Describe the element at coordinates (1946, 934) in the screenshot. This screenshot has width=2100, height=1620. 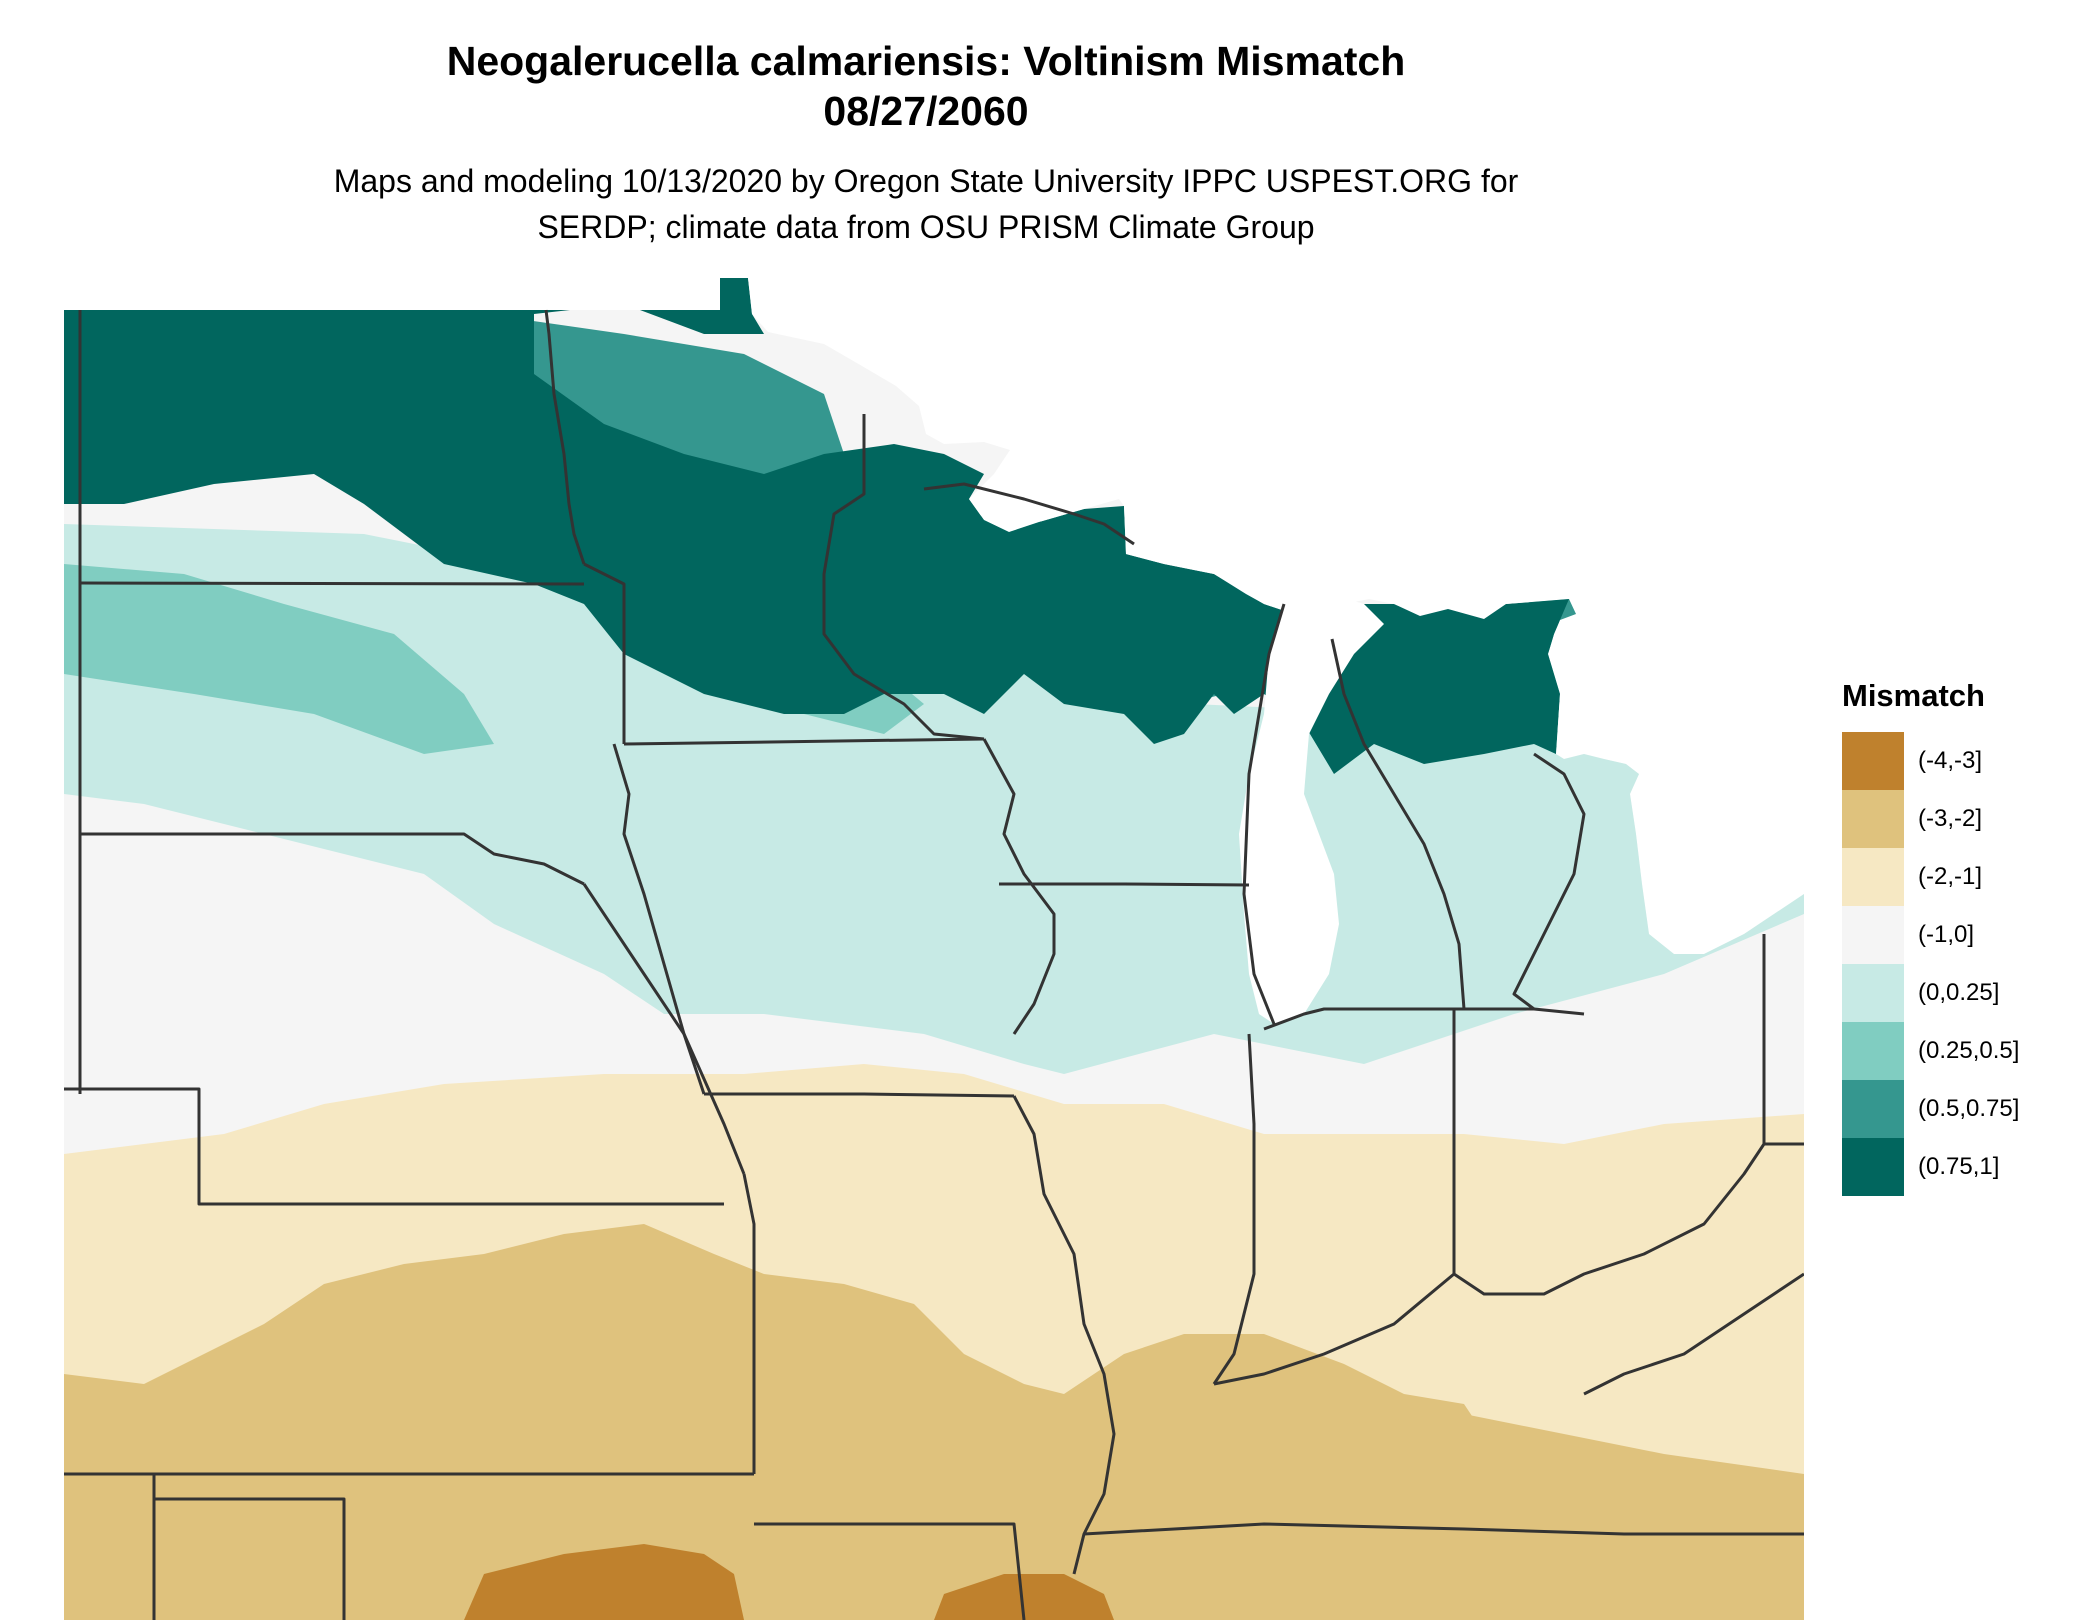
I see `legend-label: (-1,0]` at that location.